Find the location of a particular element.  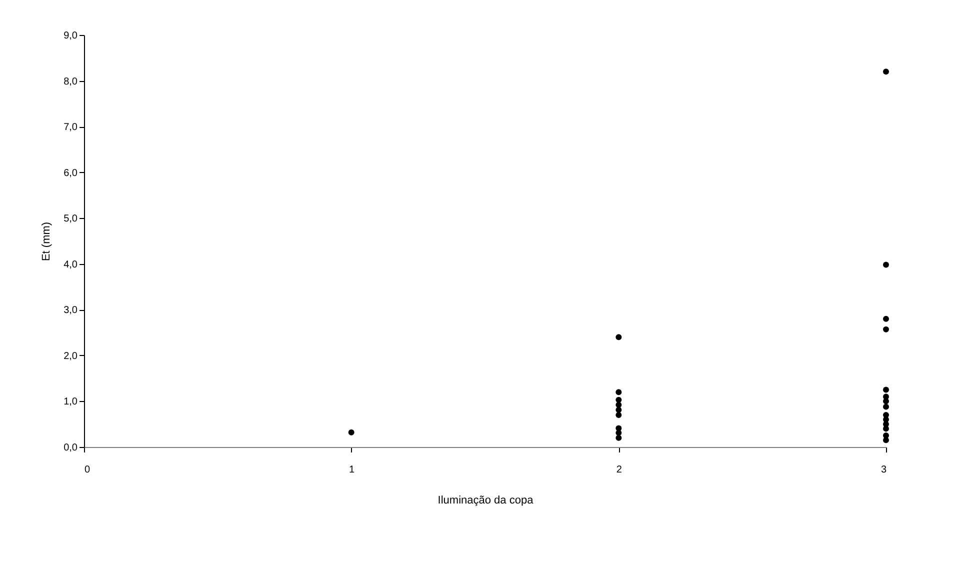

y-tick-label: 5,0 is located at coordinates (71, 219).